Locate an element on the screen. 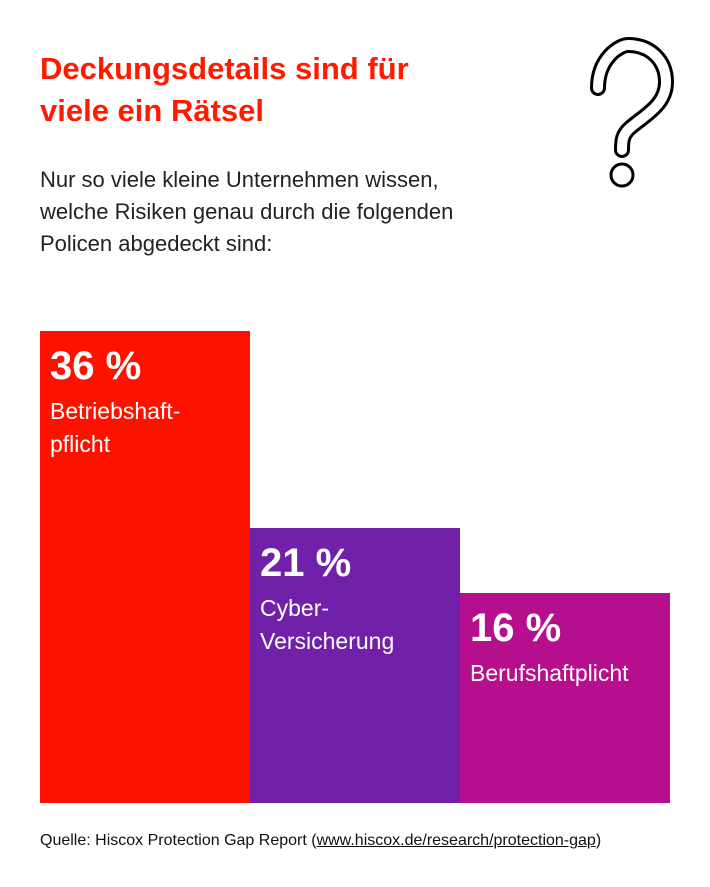 The width and height of the screenshot is (710, 887). source-close: ) is located at coordinates (598, 840).